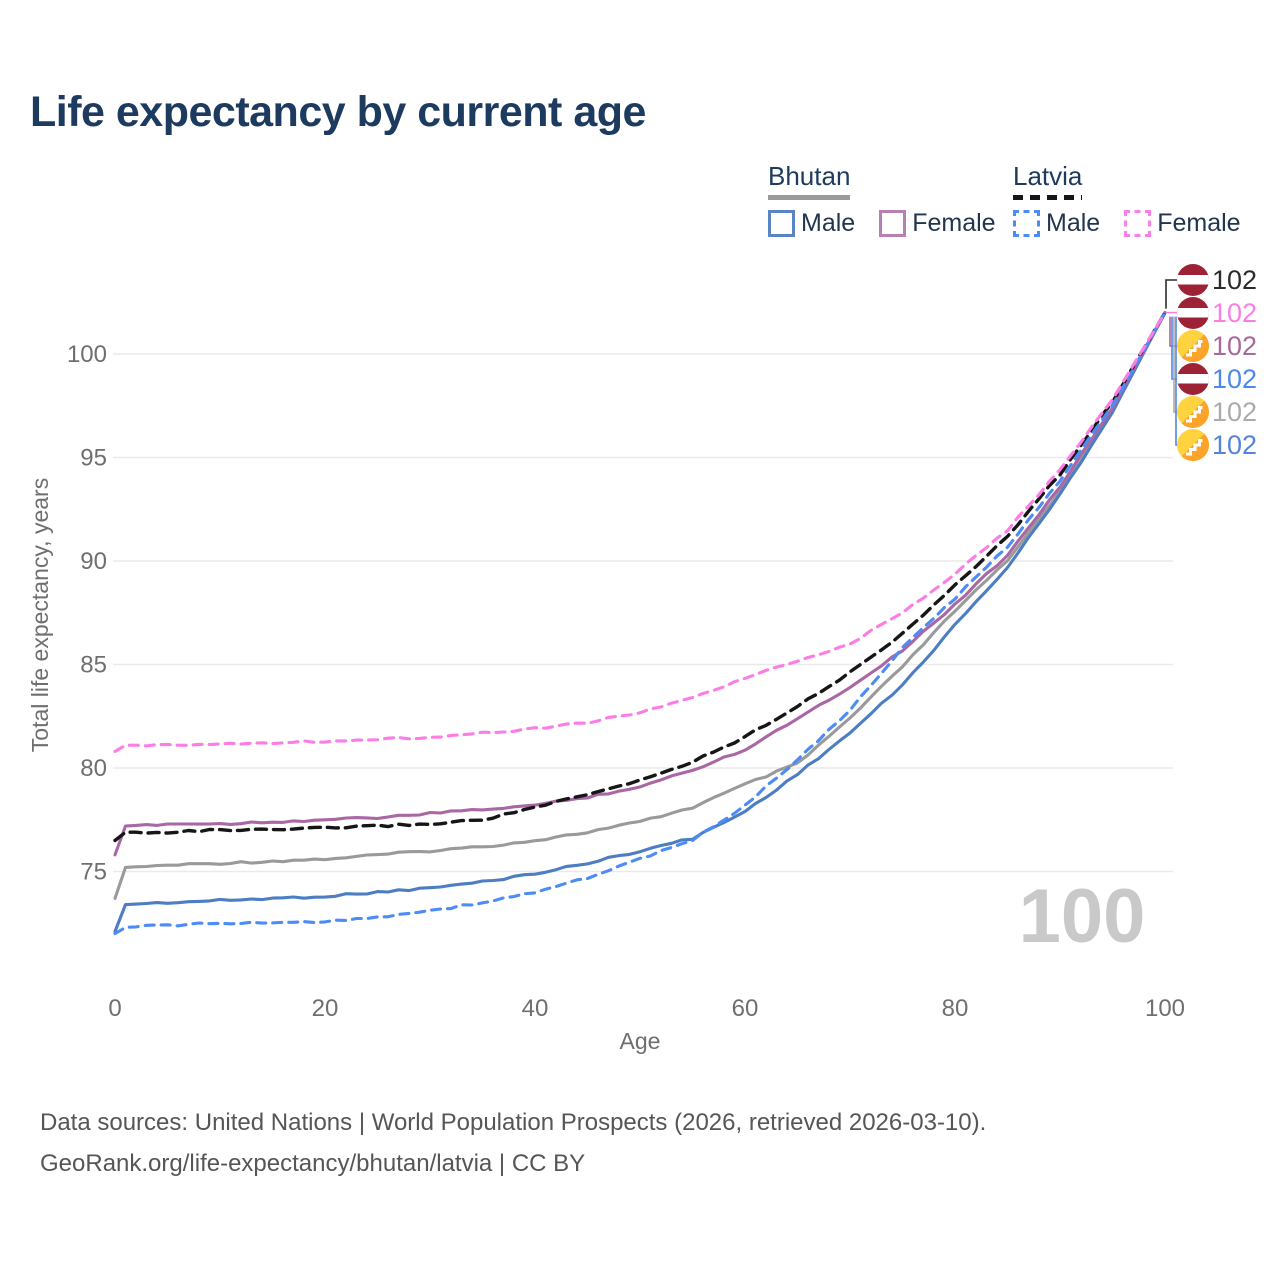 This screenshot has width=1280, height=1280. What do you see at coordinates (1234, 445) in the screenshot?
I see `end-value-bhutan-male: 102` at bounding box center [1234, 445].